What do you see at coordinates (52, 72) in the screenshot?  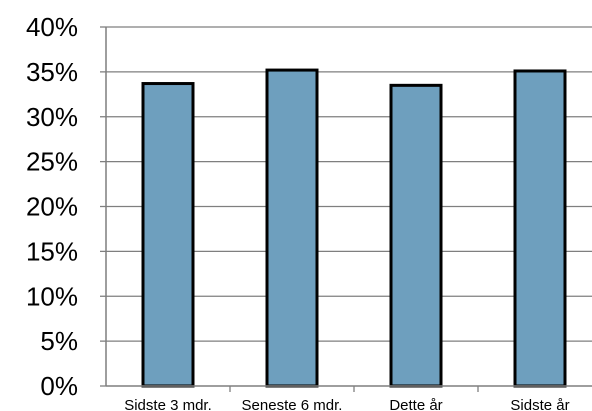 I see `y-tick-label: 35%` at bounding box center [52, 72].